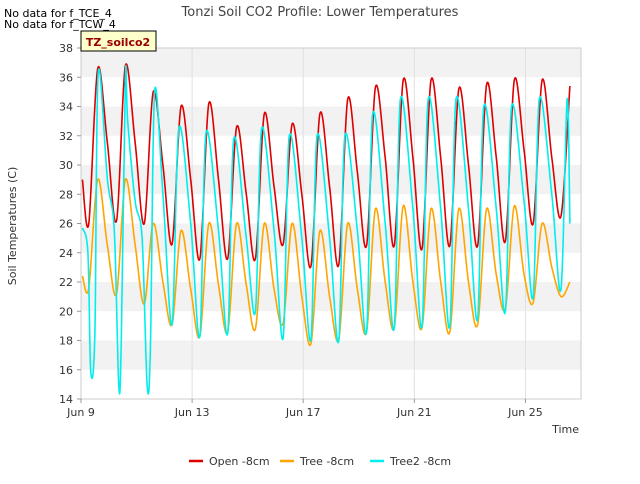 This screenshot has height=484, width=640. Describe the element at coordinates (420, 461) in the screenshot. I see `legend-label-tree2-8cm: Tree2 -8cm` at that location.